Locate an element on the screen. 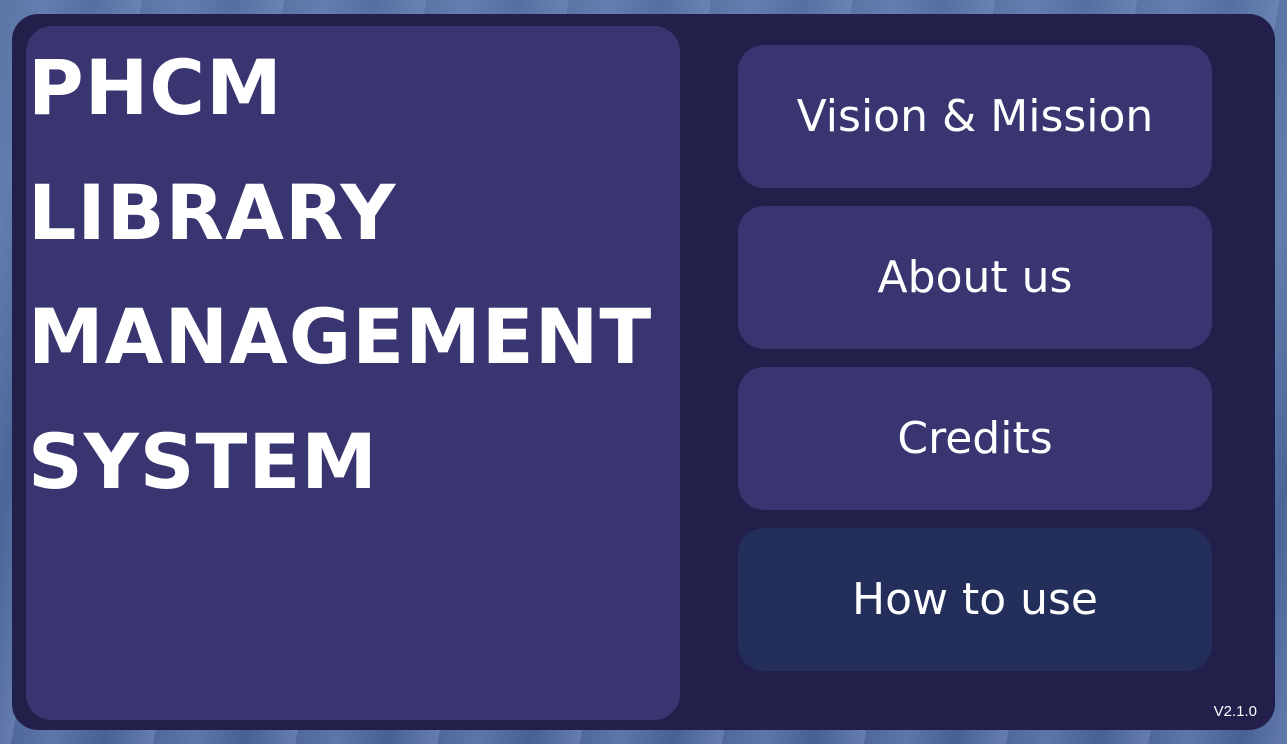 The width and height of the screenshot is (1287, 744). vision-mission-button: Vision & Mission is located at coordinates (975, 116).